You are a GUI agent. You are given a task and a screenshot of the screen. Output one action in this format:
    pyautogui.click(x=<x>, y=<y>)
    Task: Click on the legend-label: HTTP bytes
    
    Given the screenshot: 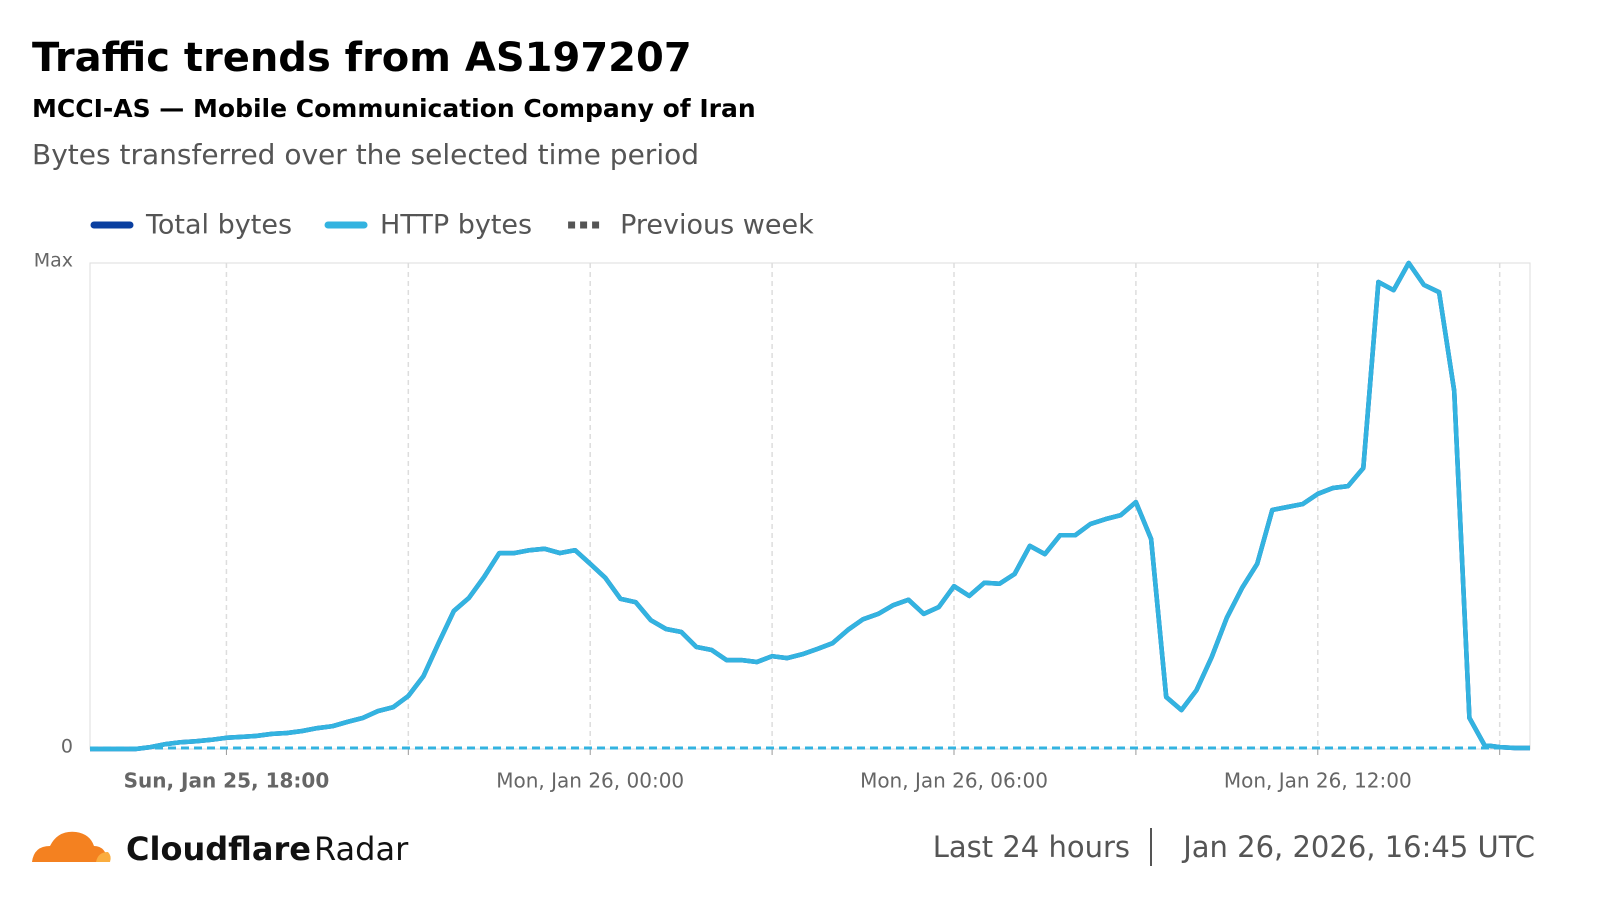 What is the action you would take?
    pyautogui.click(x=456, y=225)
    